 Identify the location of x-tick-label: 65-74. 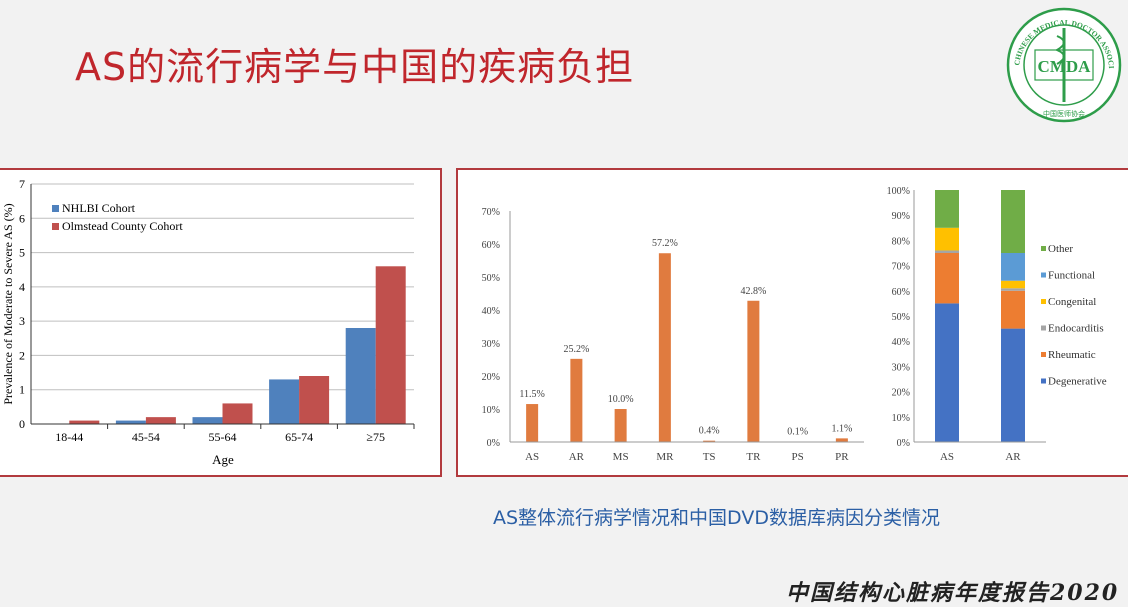
(299, 437).